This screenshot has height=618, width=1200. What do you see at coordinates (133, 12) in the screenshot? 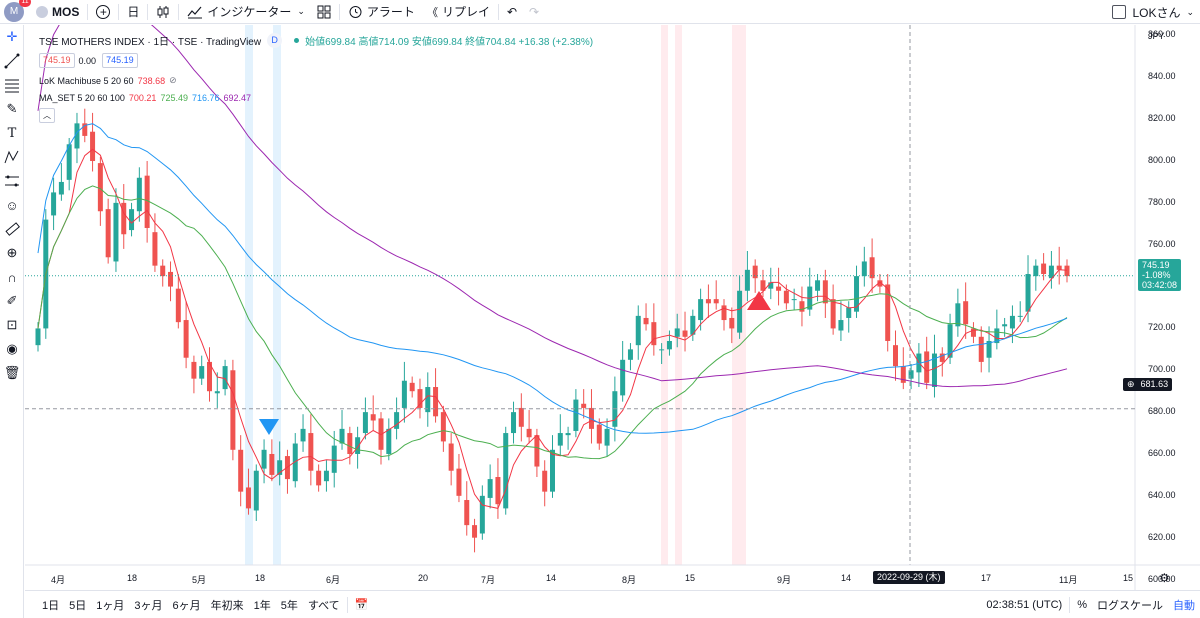
I see `interval-button: 日` at bounding box center [133, 12].